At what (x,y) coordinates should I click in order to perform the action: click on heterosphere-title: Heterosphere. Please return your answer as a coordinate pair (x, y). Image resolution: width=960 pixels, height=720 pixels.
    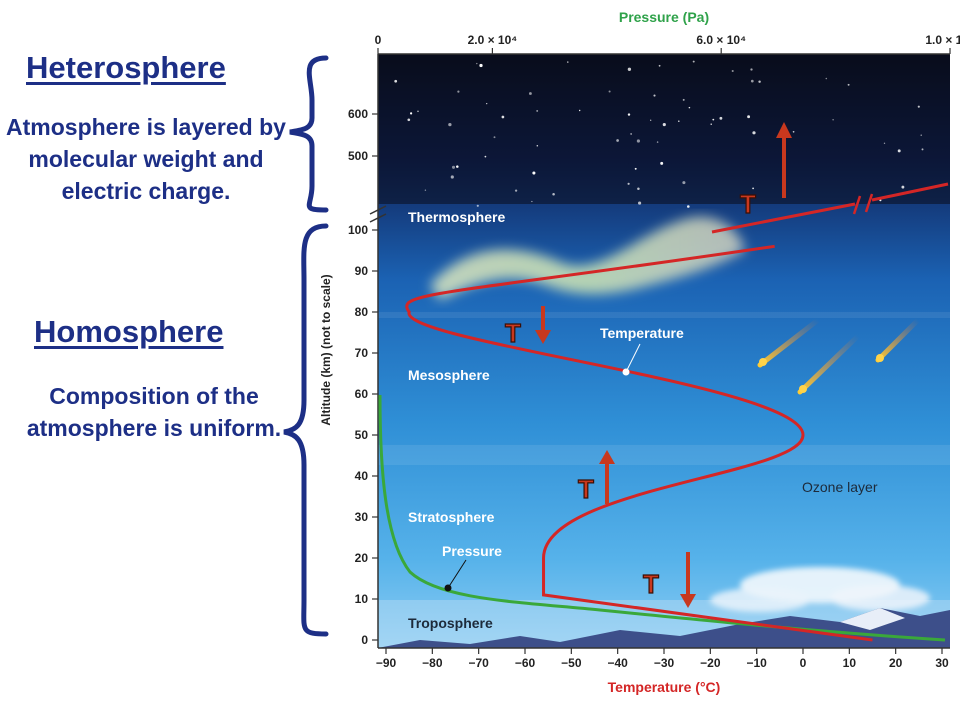
    Looking at the image, I should click on (126, 67).